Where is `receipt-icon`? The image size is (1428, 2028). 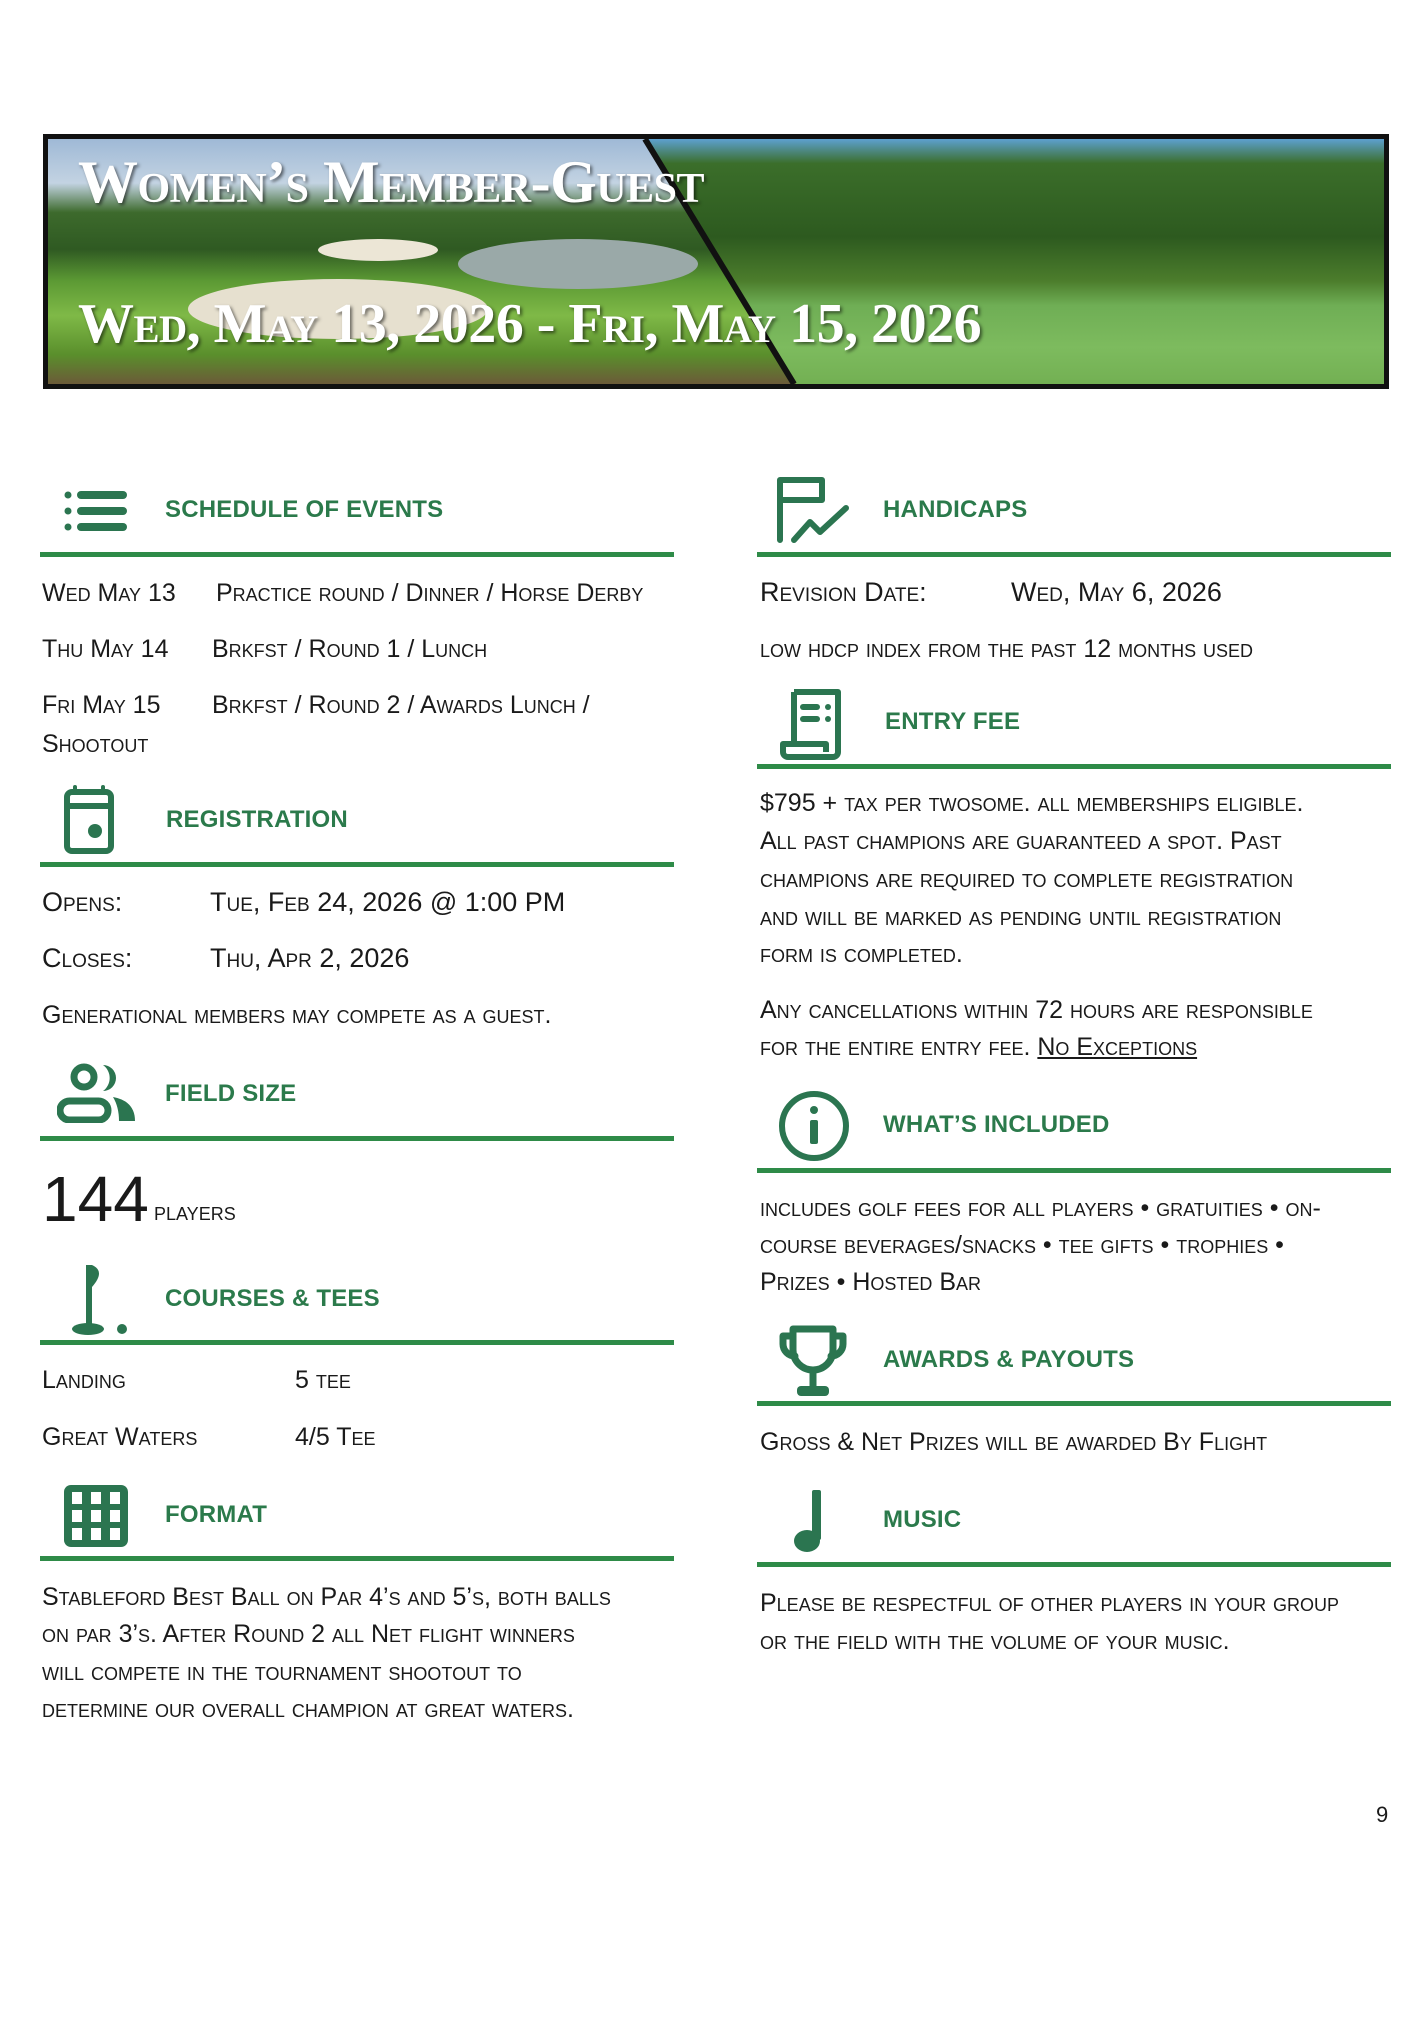
receipt-icon is located at coordinates (810, 724).